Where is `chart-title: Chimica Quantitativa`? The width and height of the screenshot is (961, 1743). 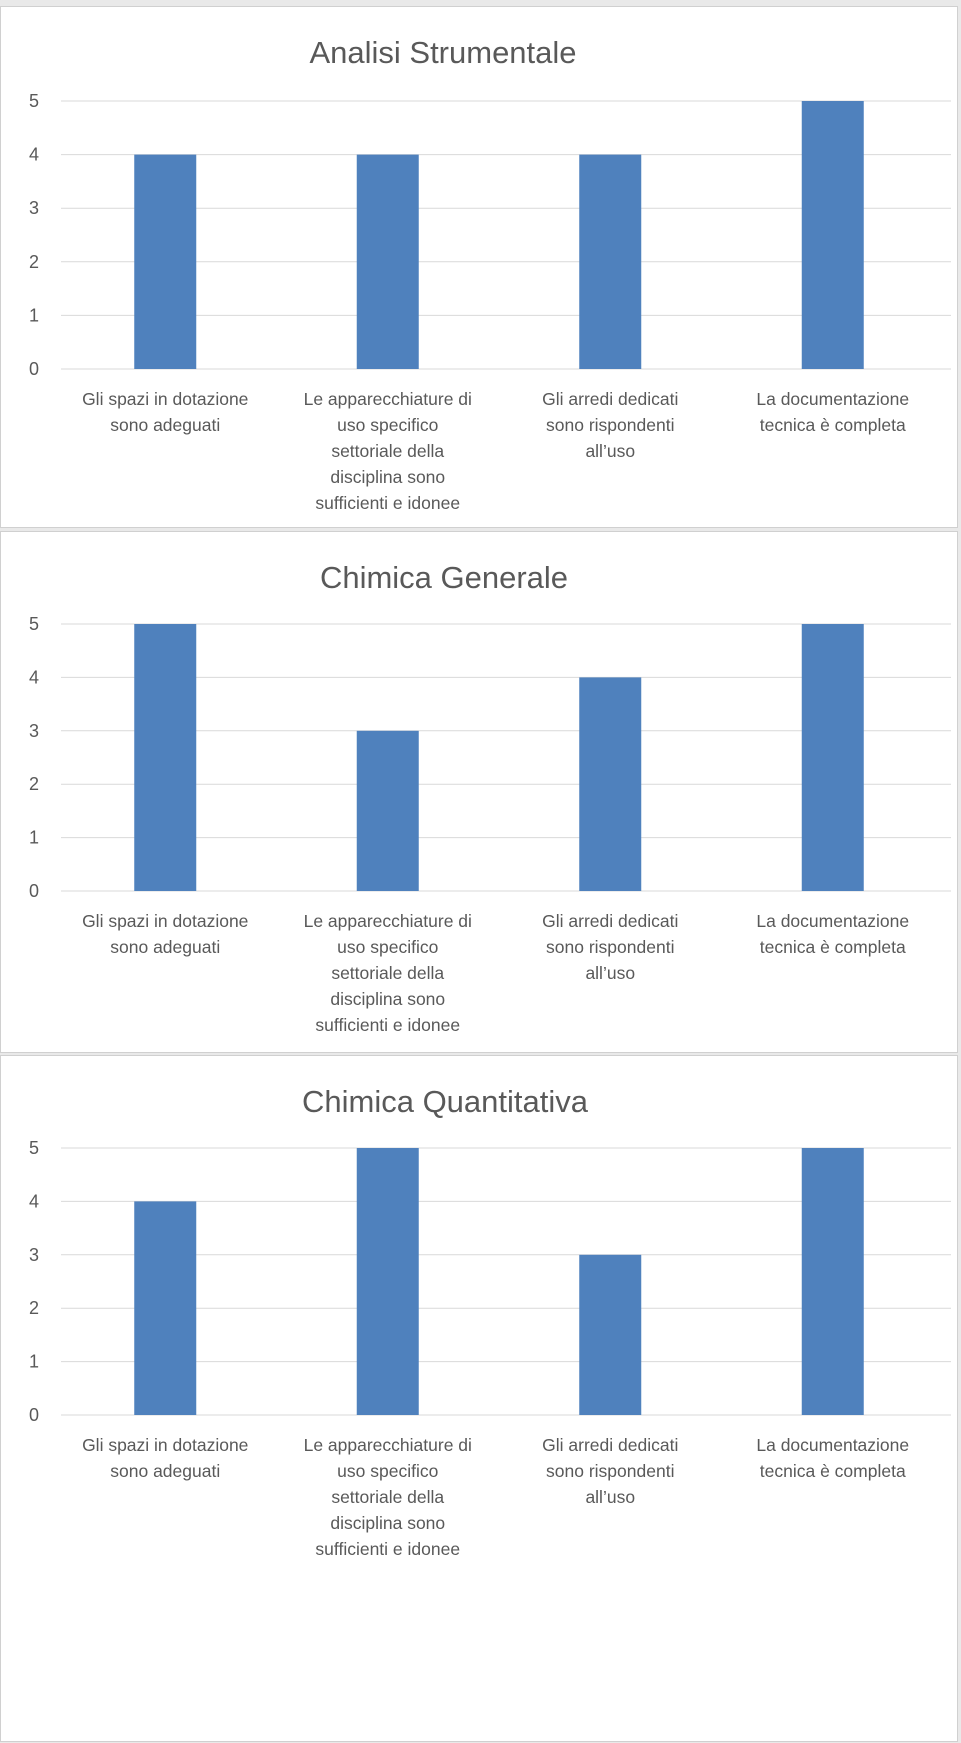
chart-title: Chimica Quantitativa is located at coordinates (445, 1101).